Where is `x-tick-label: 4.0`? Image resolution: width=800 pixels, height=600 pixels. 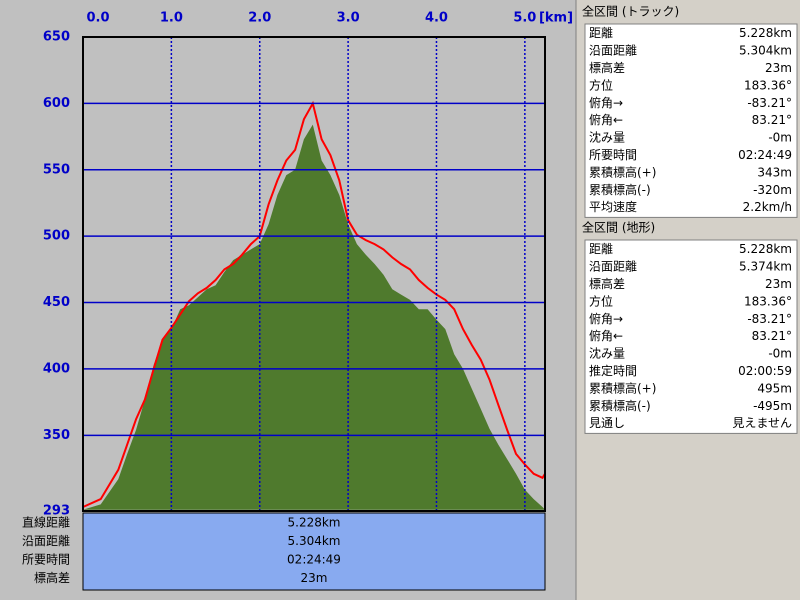 x-tick-label: 4.0 is located at coordinates (436, 18).